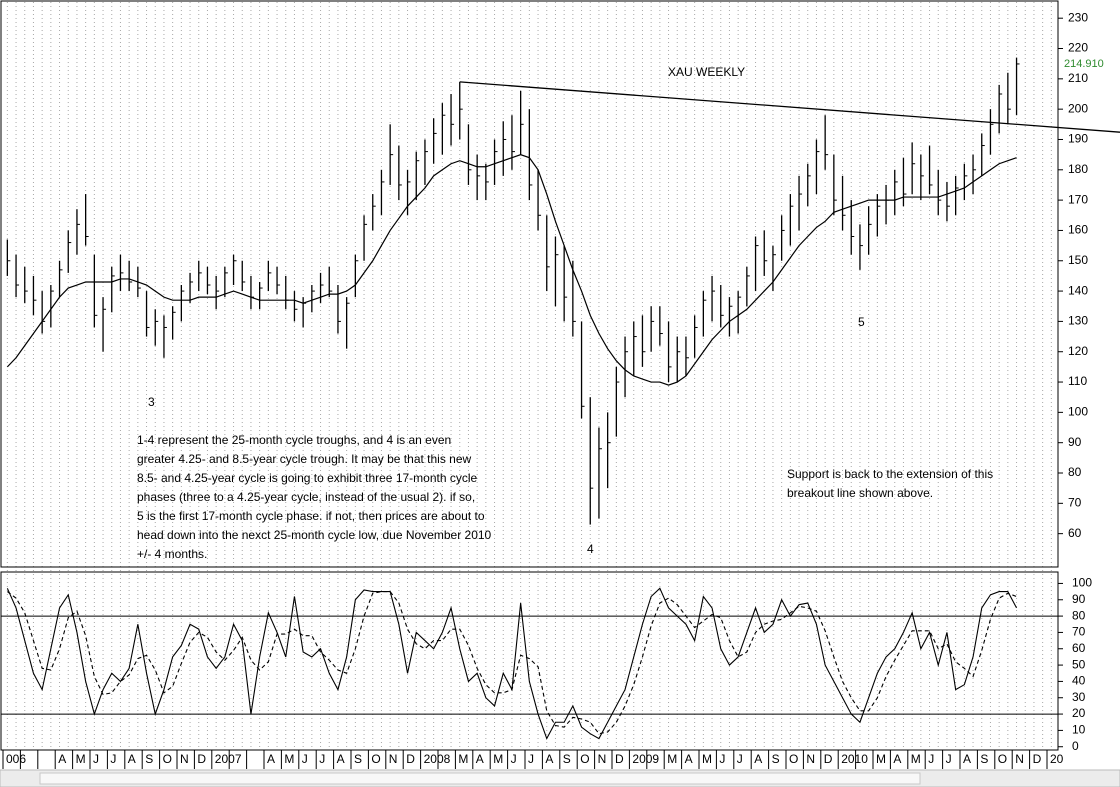  I want to click on note-line: +/- 4 months., so click(172, 554).